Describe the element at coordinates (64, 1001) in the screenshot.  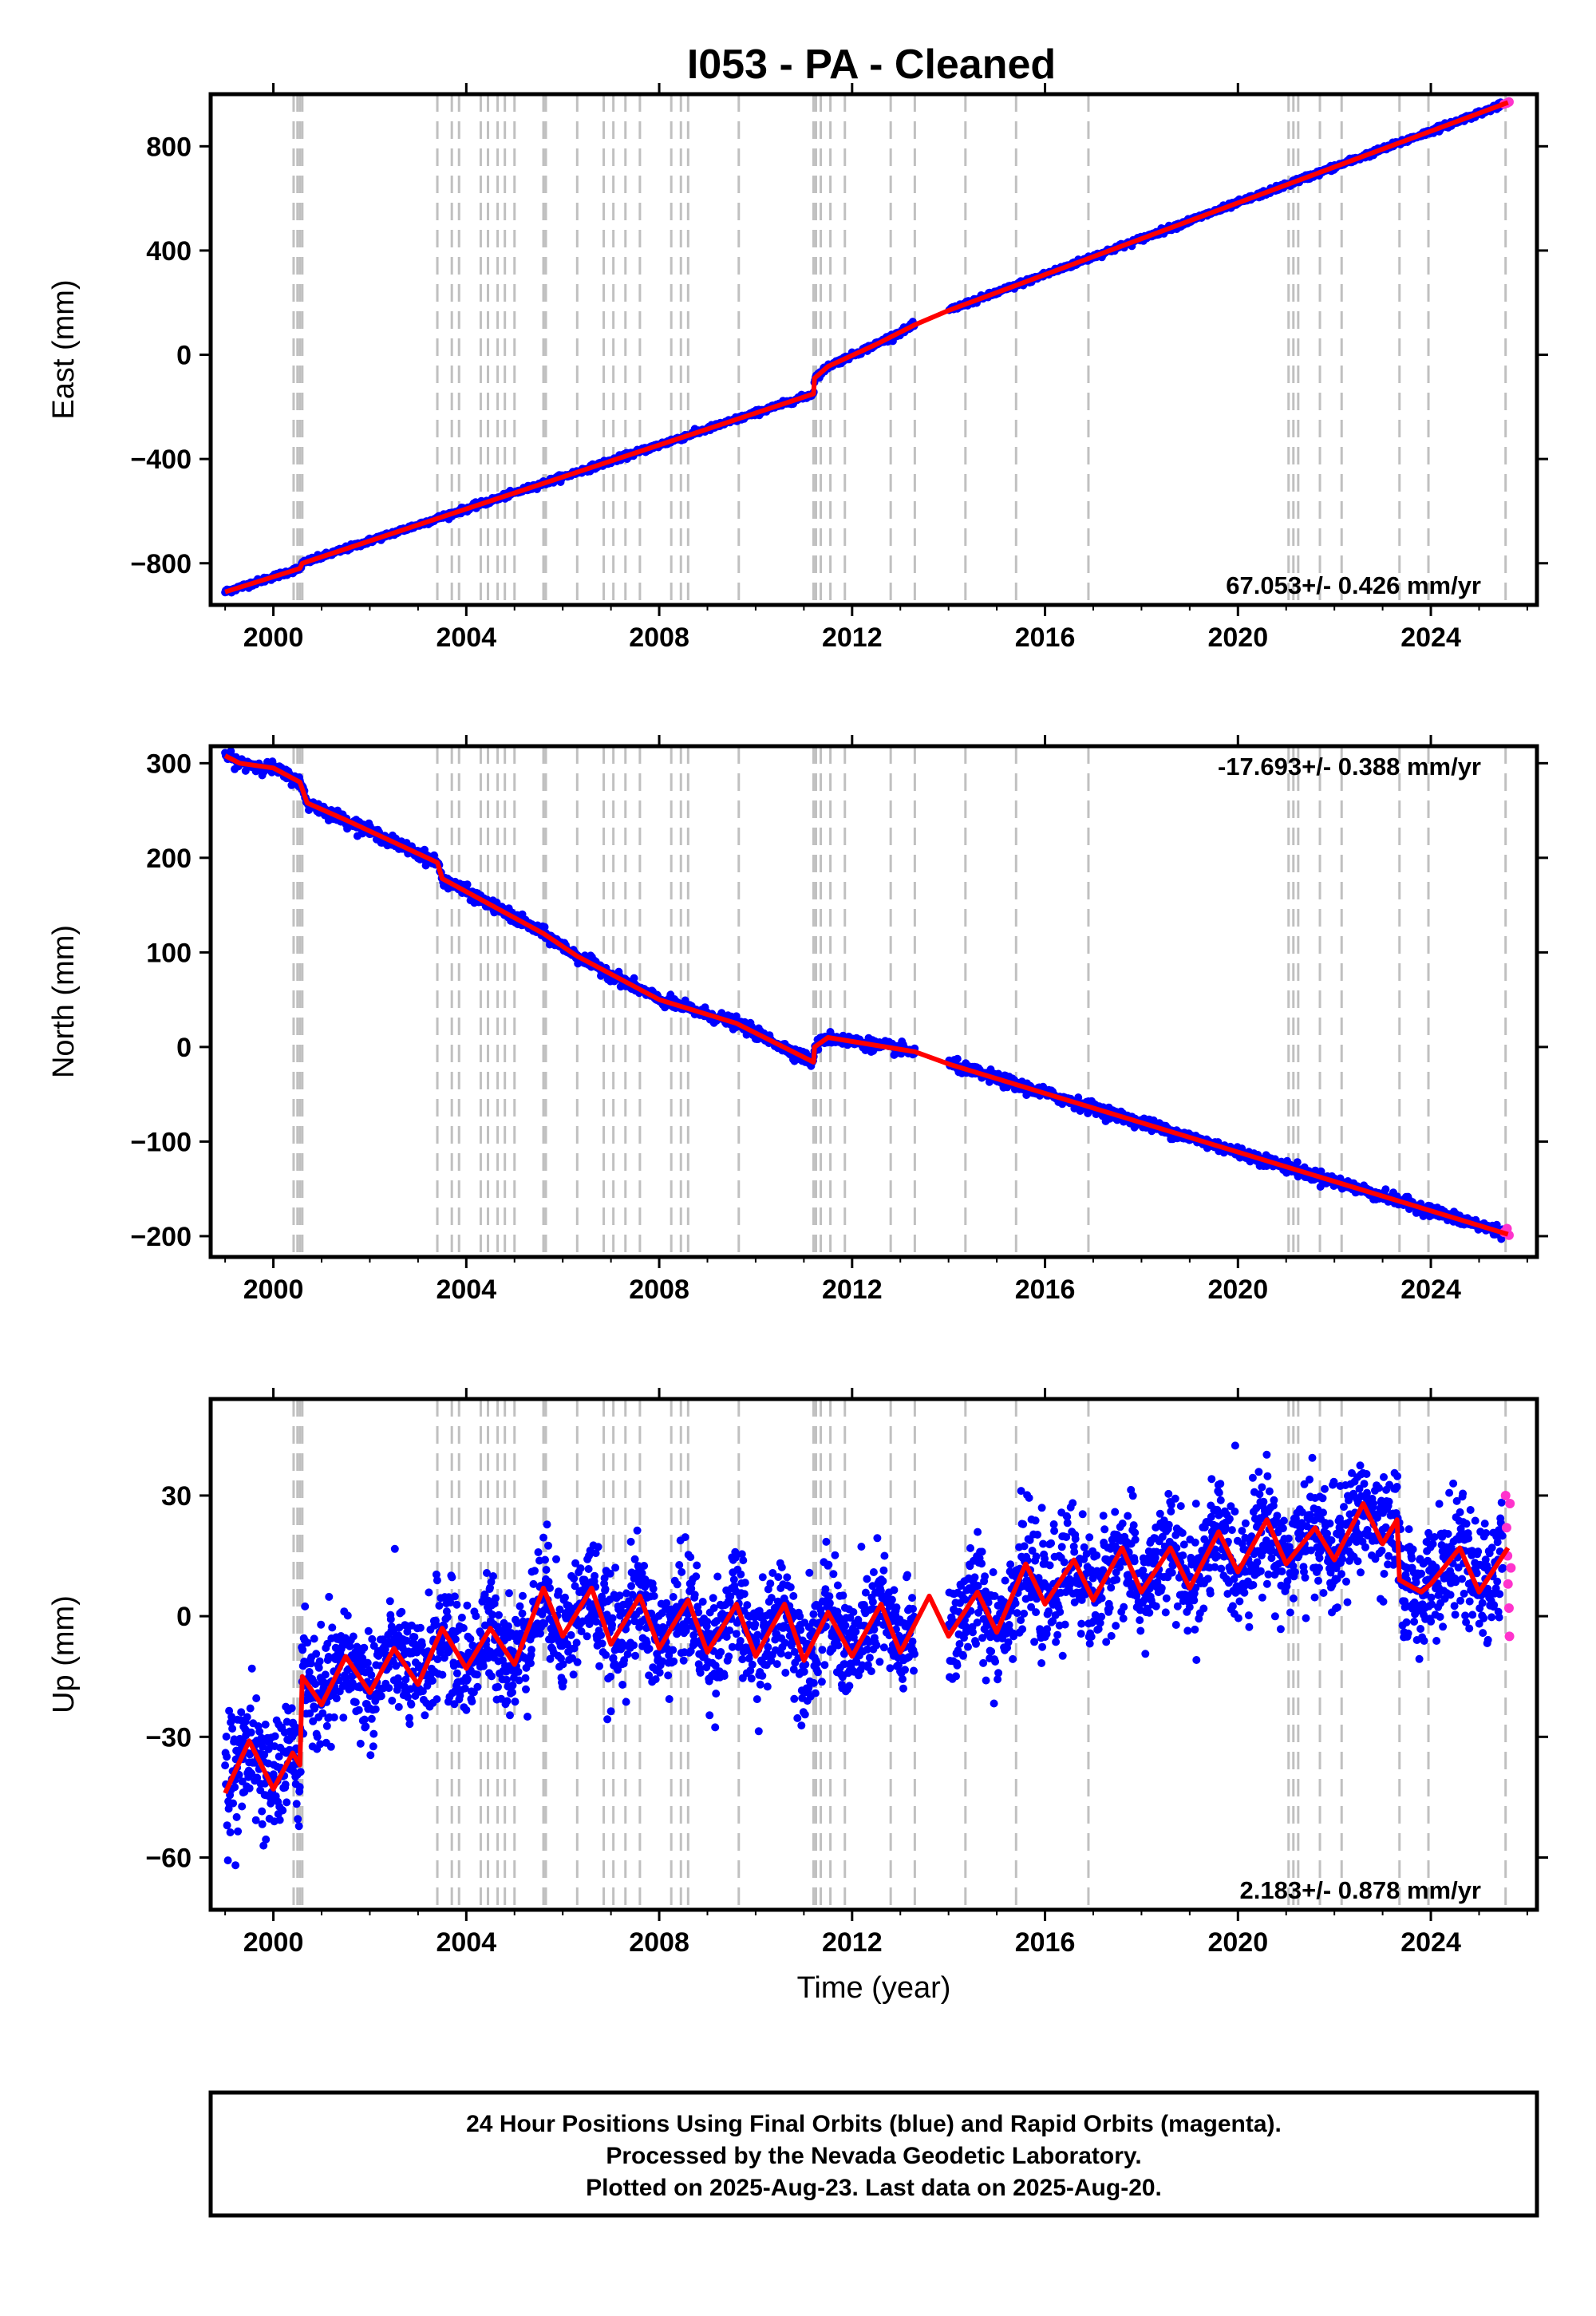
I see `y-axis-label: North (mm)` at that location.